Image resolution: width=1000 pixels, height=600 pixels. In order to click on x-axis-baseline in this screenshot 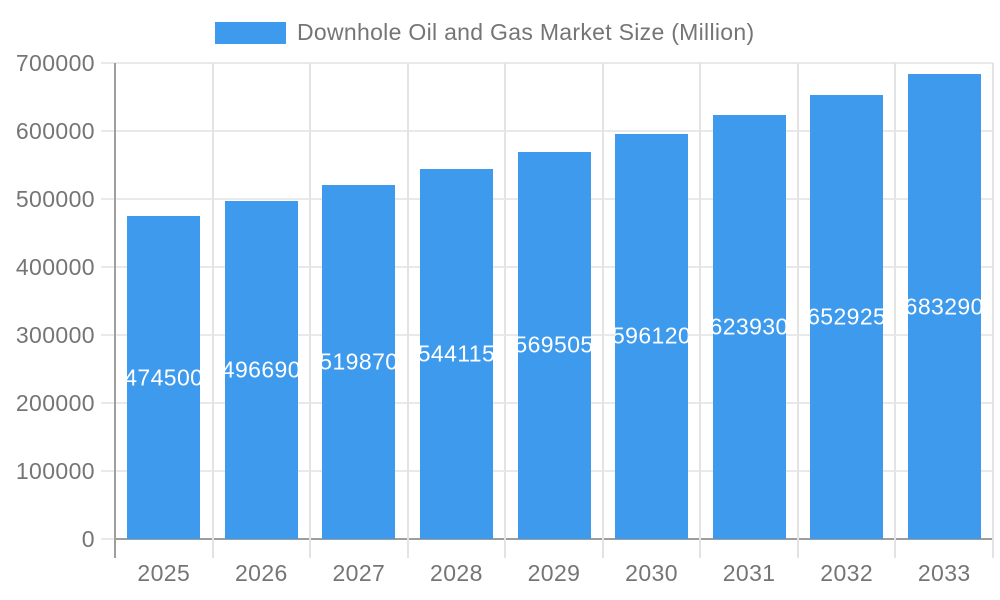, I will do `click(554, 539)`.